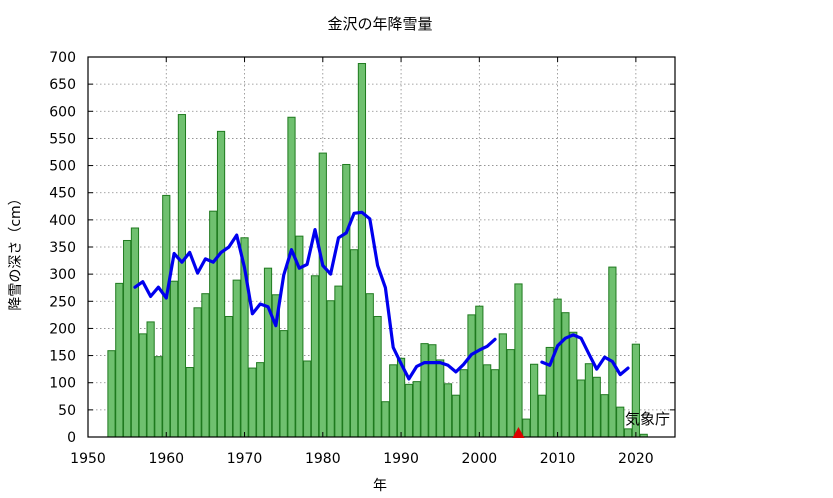 The width and height of the screenshot is (833, 498). What do you see at coordinates (62, 248) in the screenshot?
I see `y-tick-label: 350` at bounding box center [62, 248].